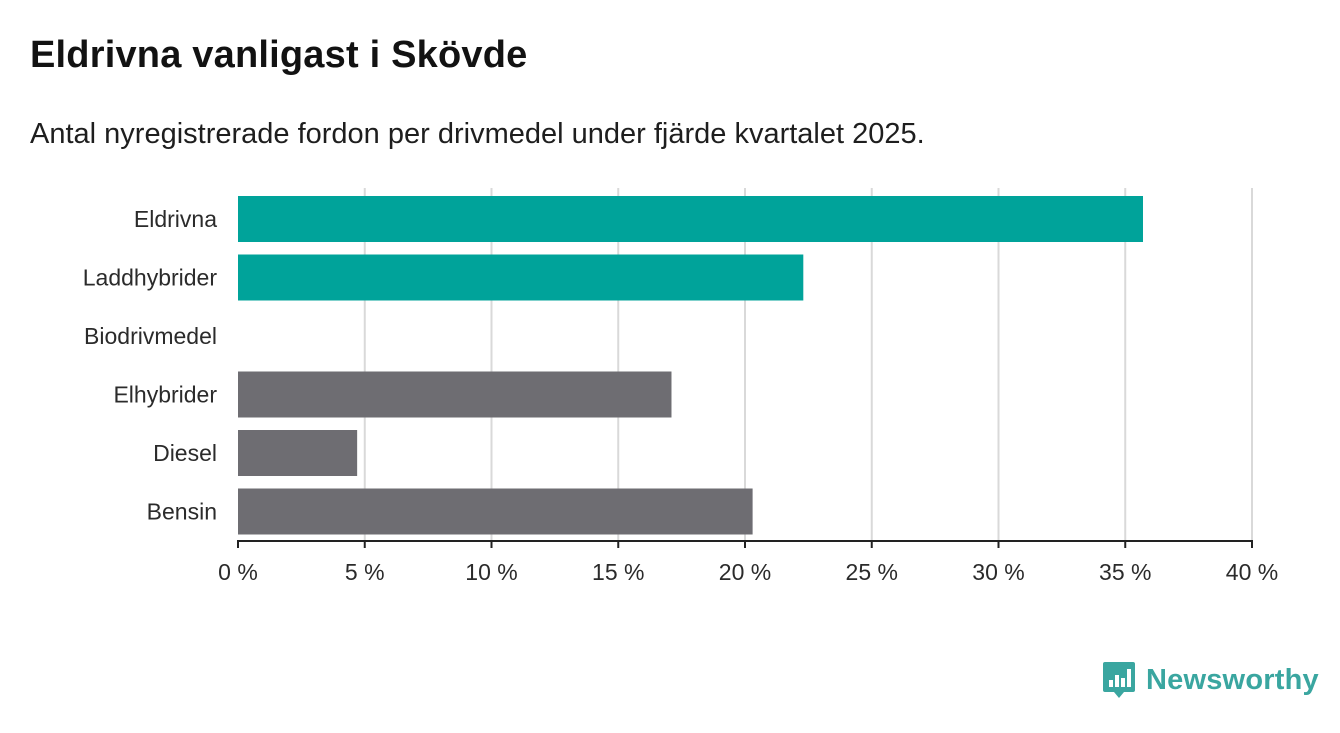 The image size is (1340, 733). Describe the element at coordinates (1252, 572) in the screenshot. I see `x-tick-label: 40 %` at that location.